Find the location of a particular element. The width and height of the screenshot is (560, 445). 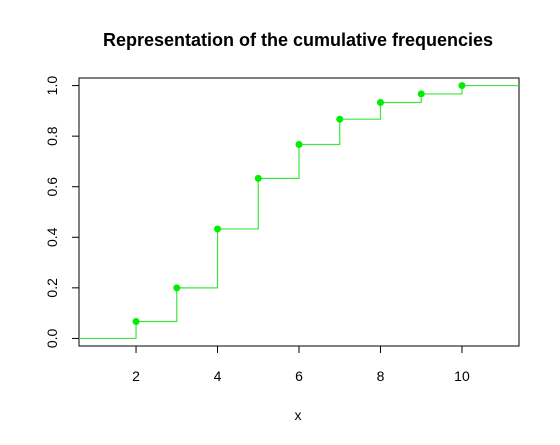

x-axis-label: x is located at coordinates (298, 415).